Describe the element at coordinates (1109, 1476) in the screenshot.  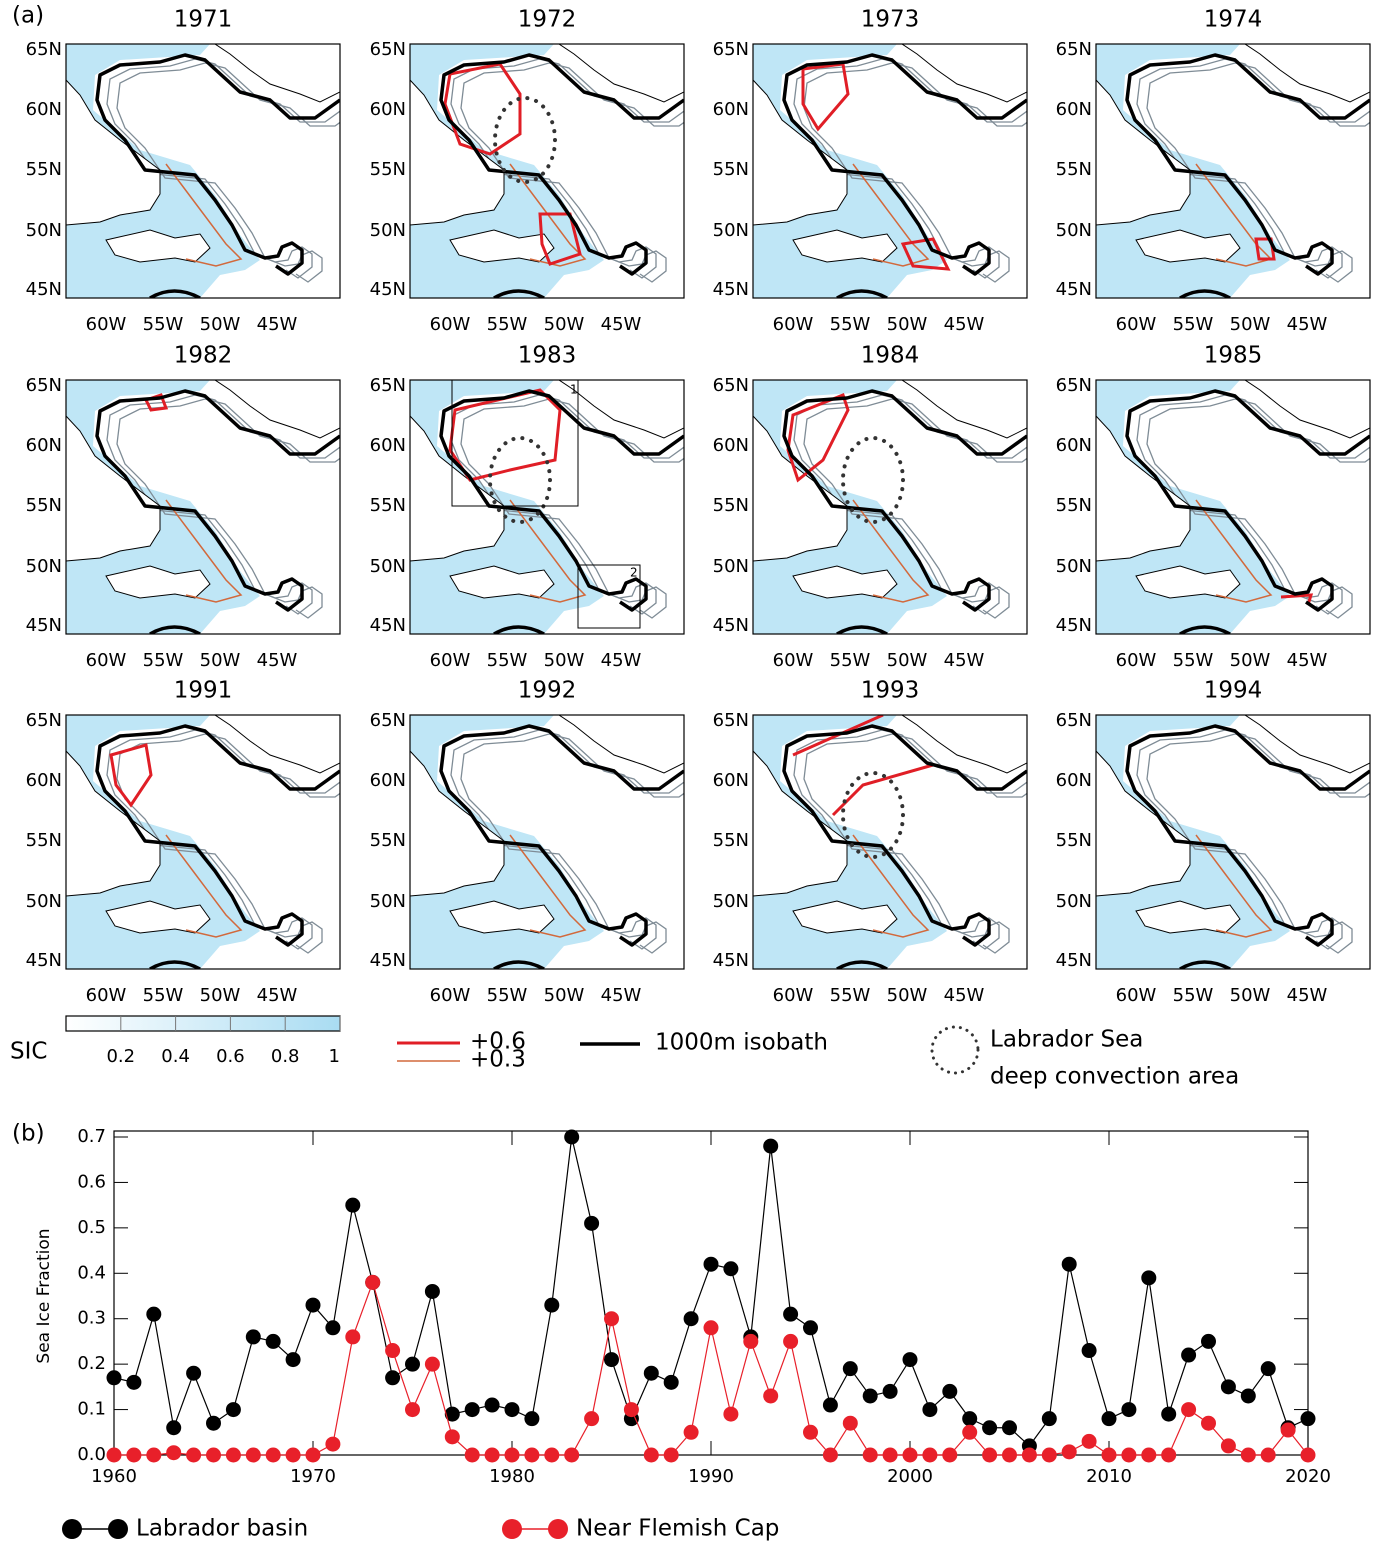
I see `x-tick-label: 2010` at that location.